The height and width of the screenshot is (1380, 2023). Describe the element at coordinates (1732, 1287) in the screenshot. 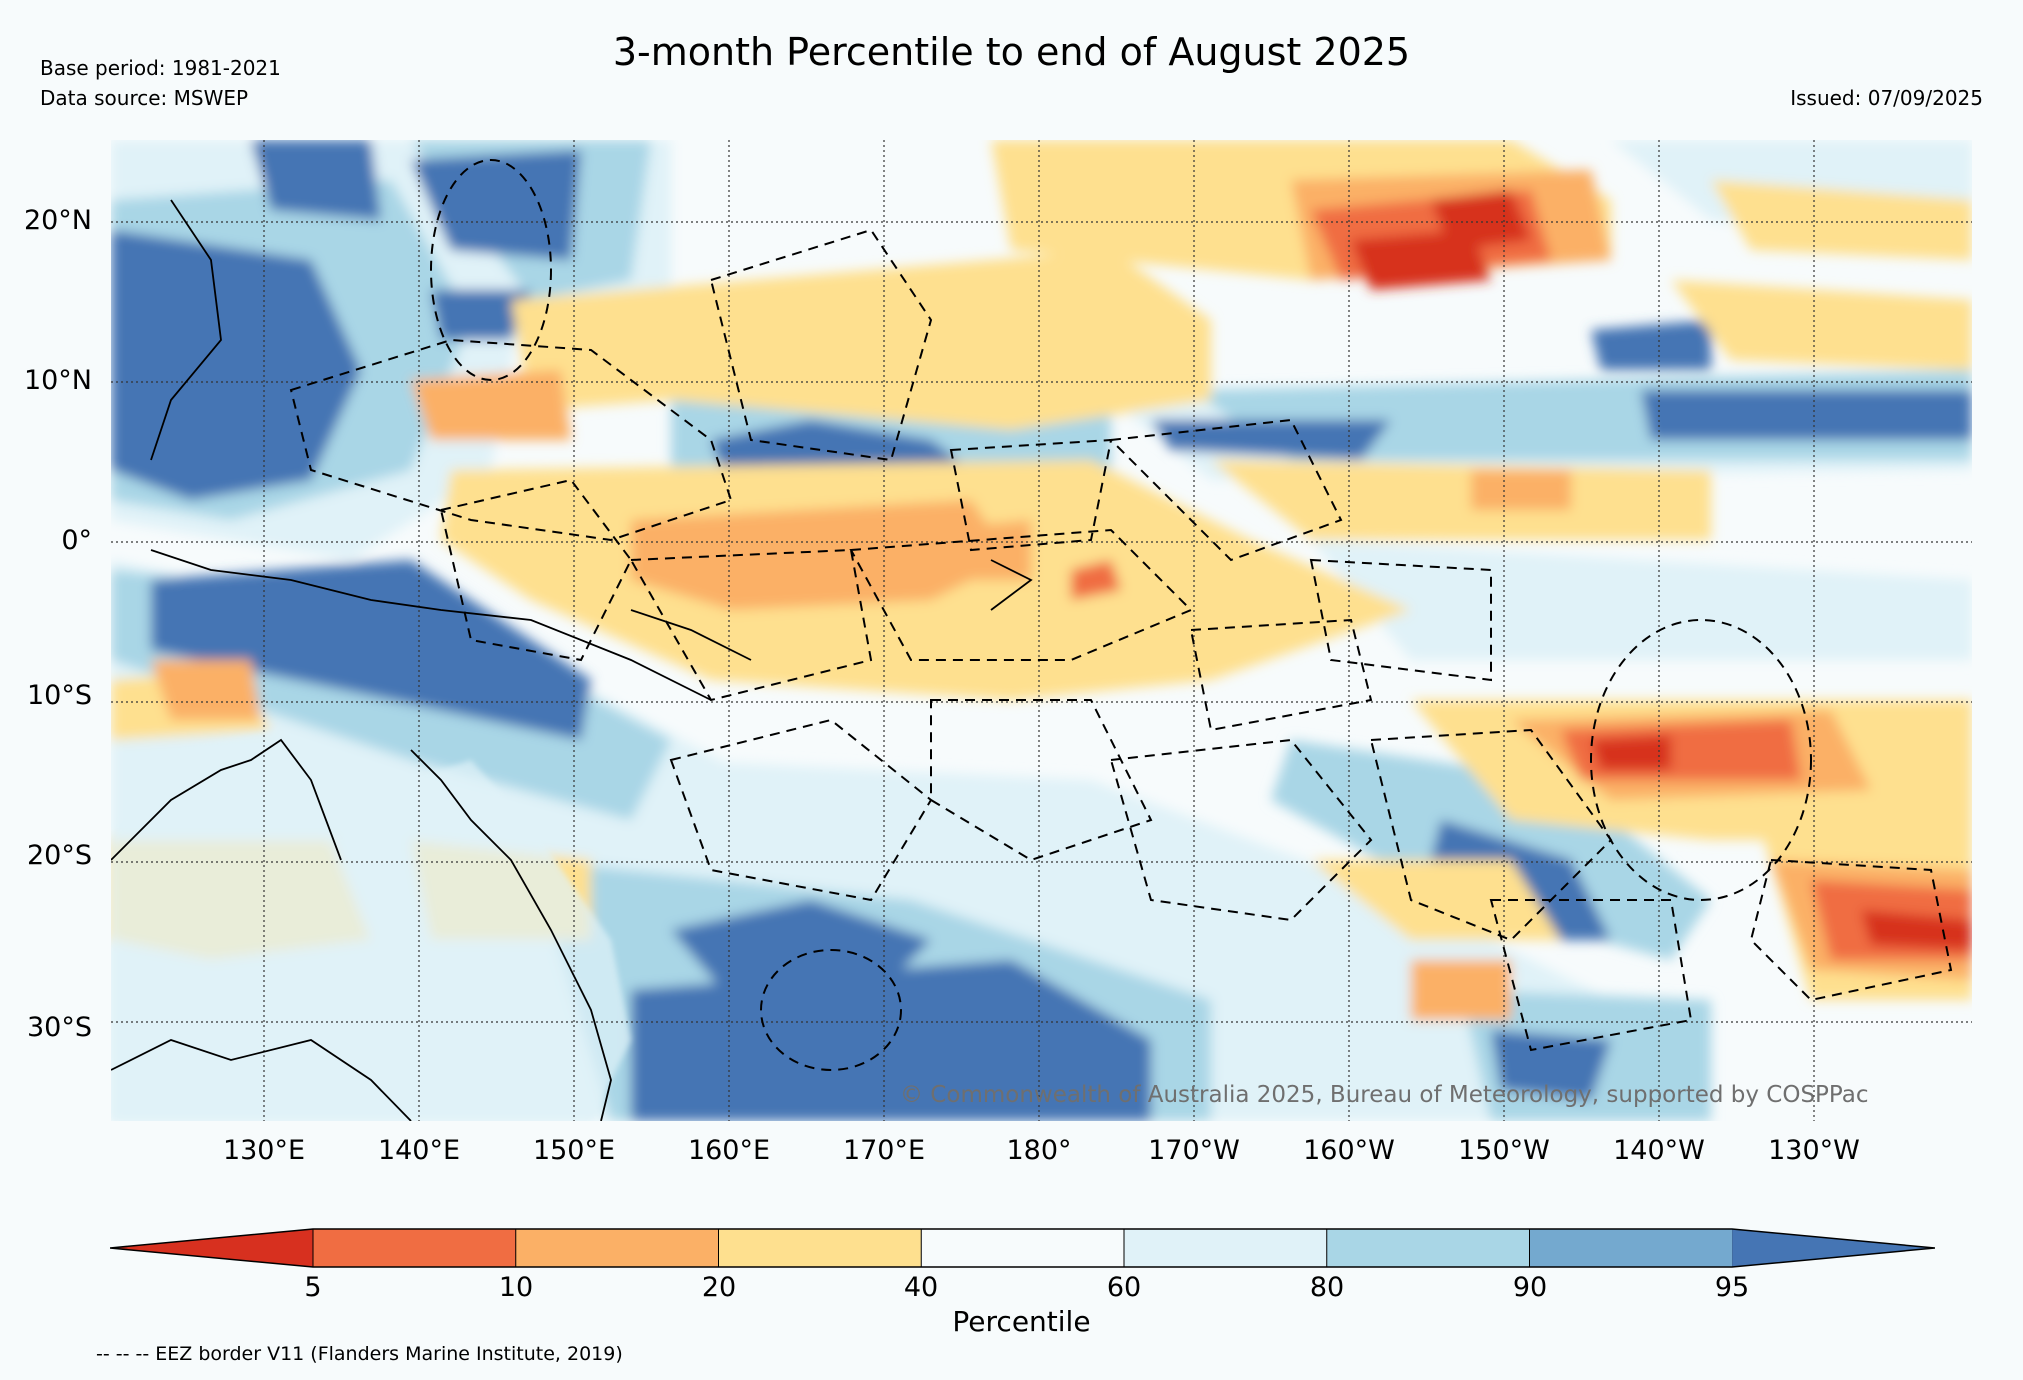

I see `colorbar-tick-95: 95` at that location.